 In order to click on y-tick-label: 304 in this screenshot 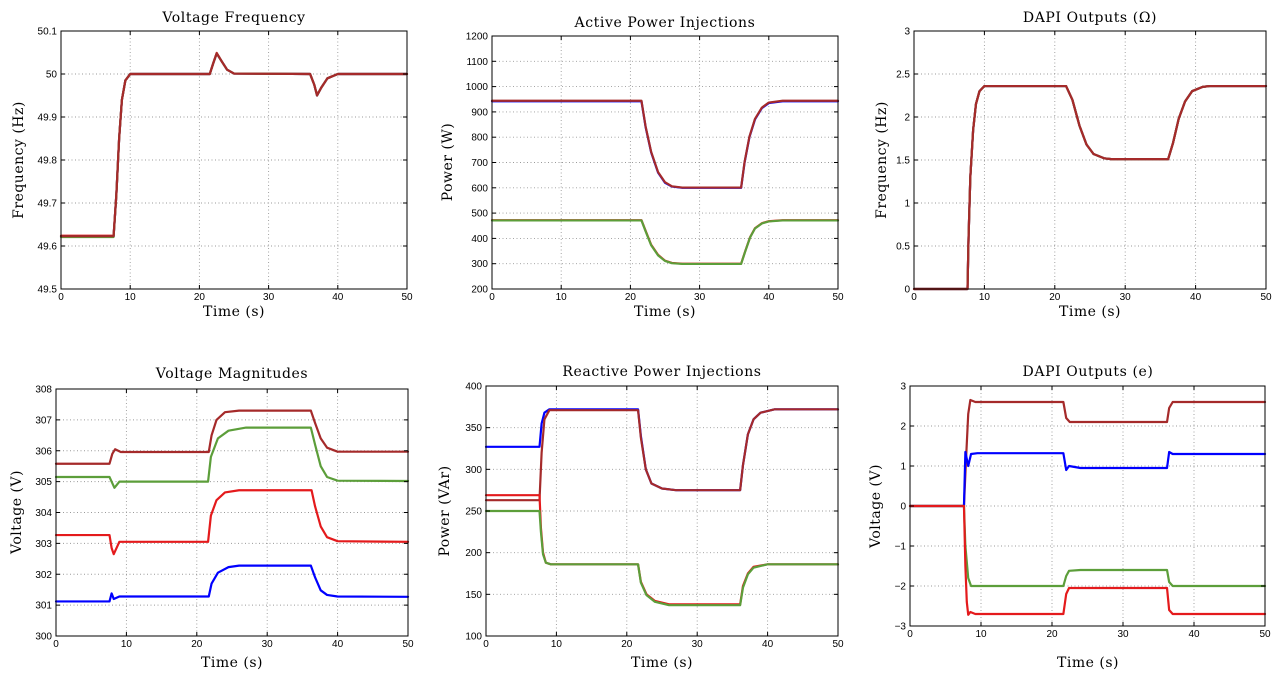, I will do `click(43, 513)`.